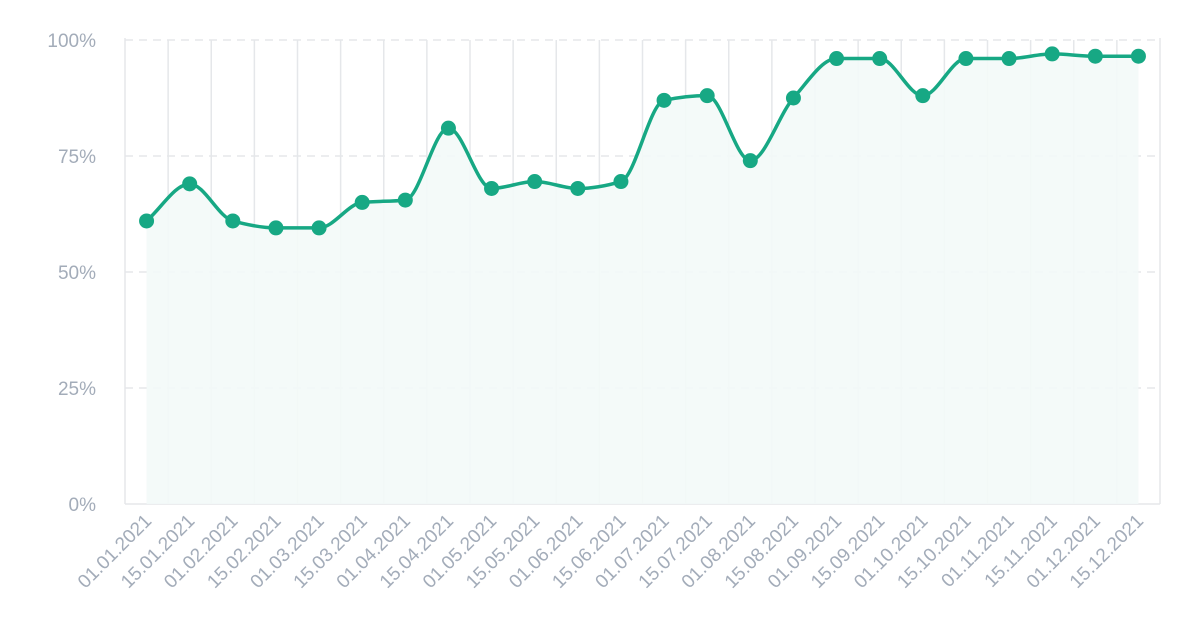 The width and height of the screenshot is (1200, 635). What do you see at coordinates (71, 41) in the screenshot?
I see `y-tick-label: 100%` at bounding box center [71, 41].